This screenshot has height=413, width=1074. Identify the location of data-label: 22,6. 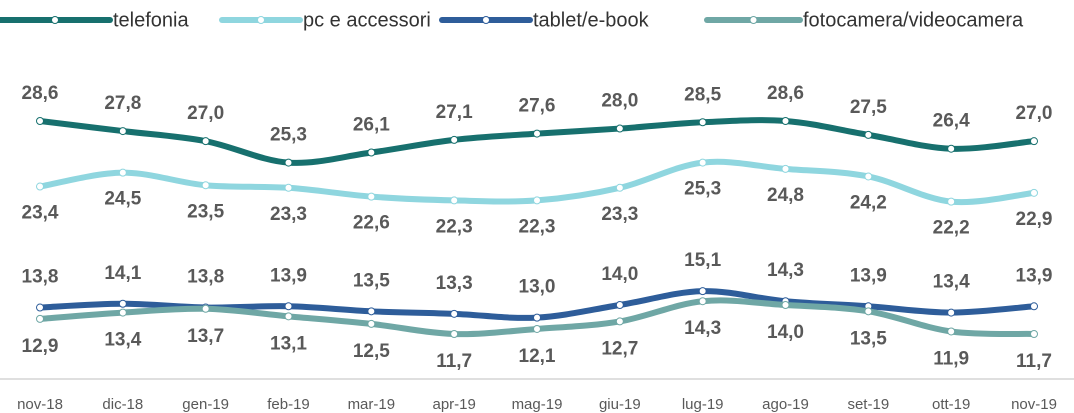
(371, 223).